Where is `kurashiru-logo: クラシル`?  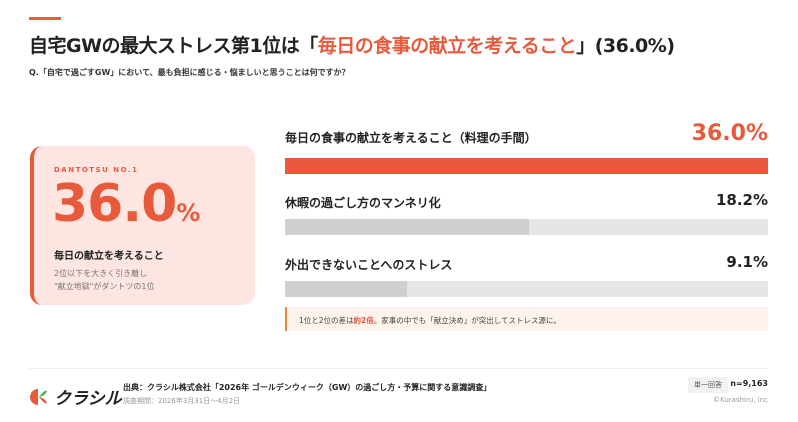 kurashiru-logo: クラシル is located at coordinates (75, 396).